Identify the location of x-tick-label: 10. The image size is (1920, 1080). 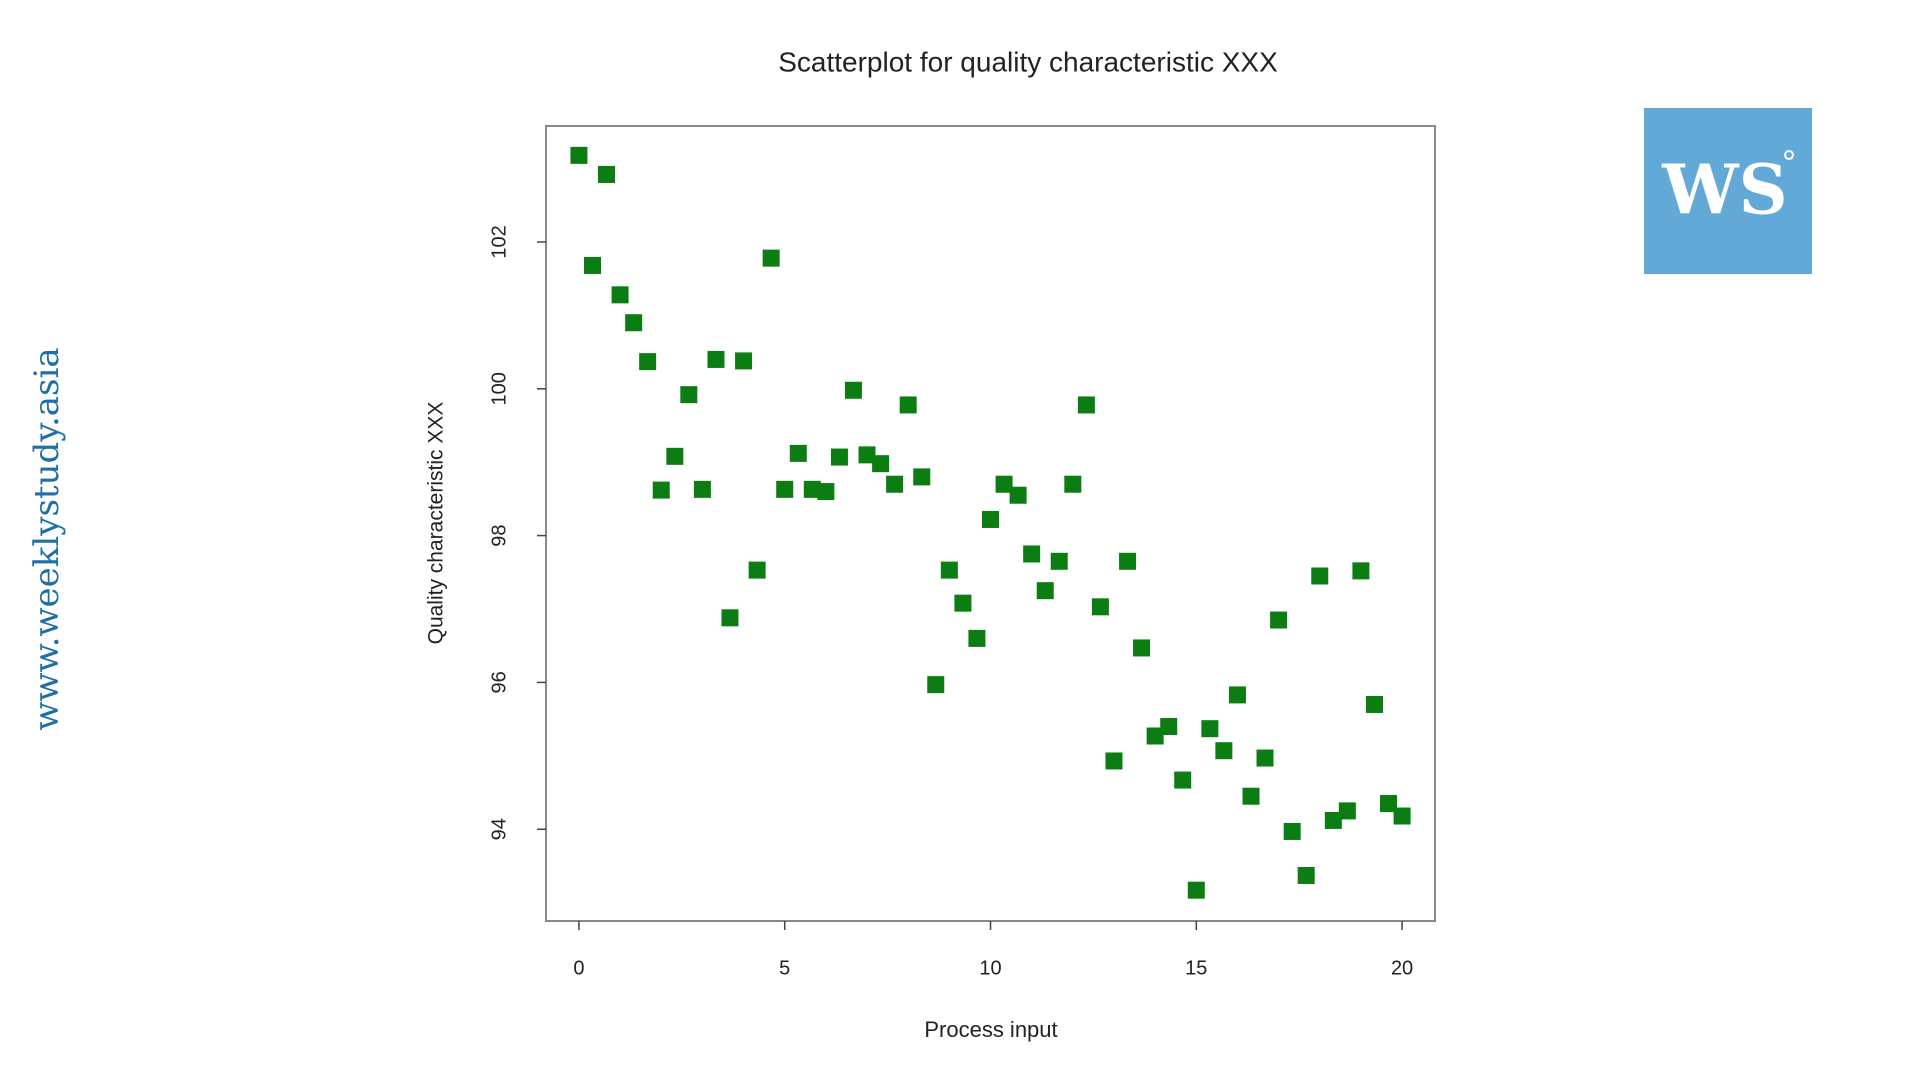
(990, 968).